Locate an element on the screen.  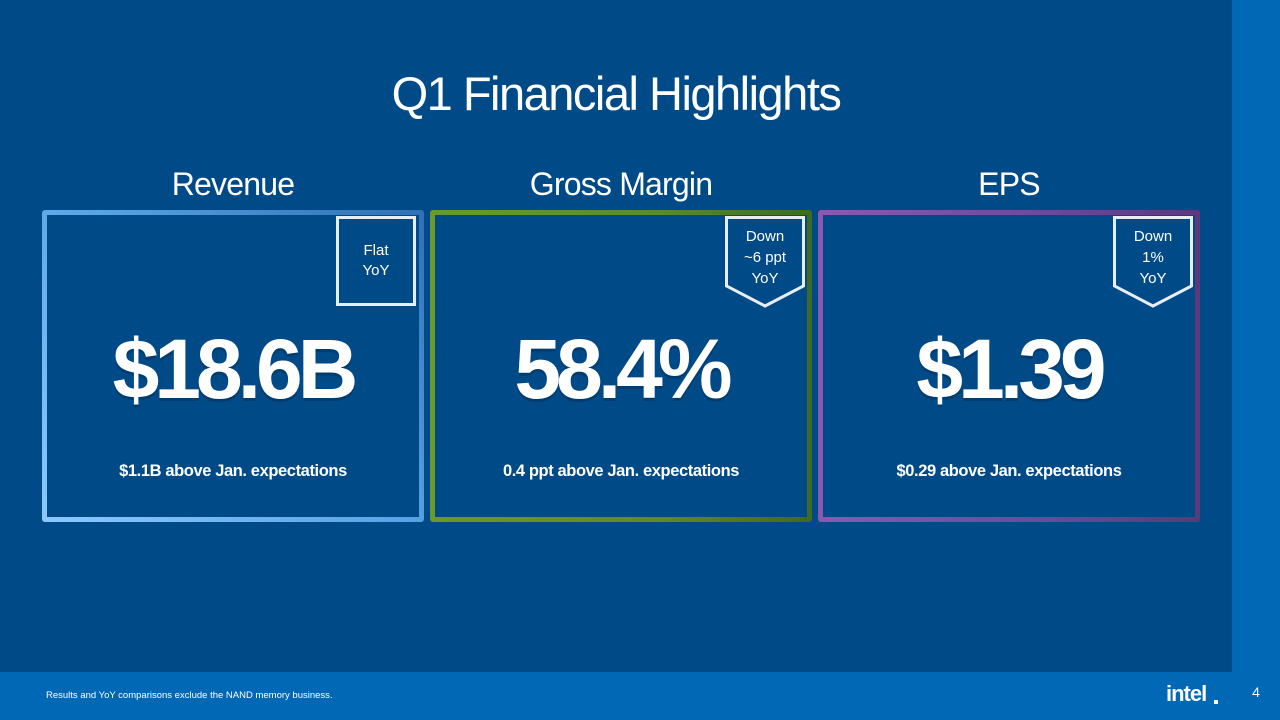
badge-line: 1% is located at coordinates (1153, 257).